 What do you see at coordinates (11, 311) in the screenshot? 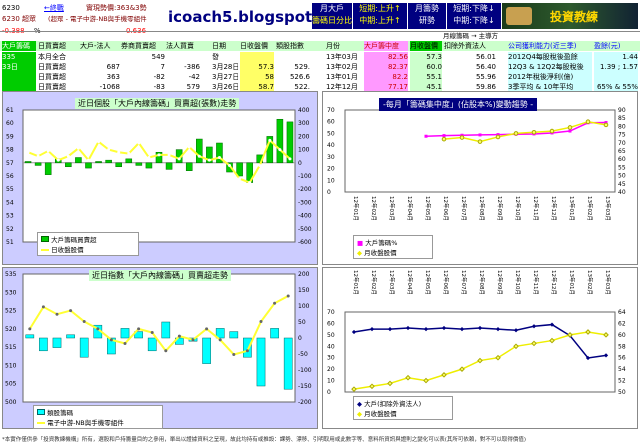
I see `left-tick: 525` at bounding box center [11, 311].